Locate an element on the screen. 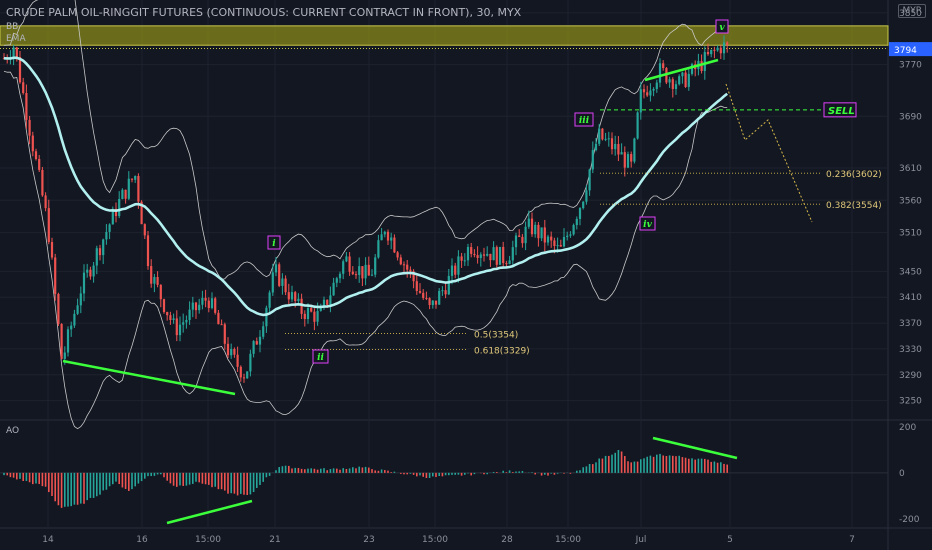 This screenshot has height=550, width=932. legend-bb: BB is located at coordinates (12, 27).